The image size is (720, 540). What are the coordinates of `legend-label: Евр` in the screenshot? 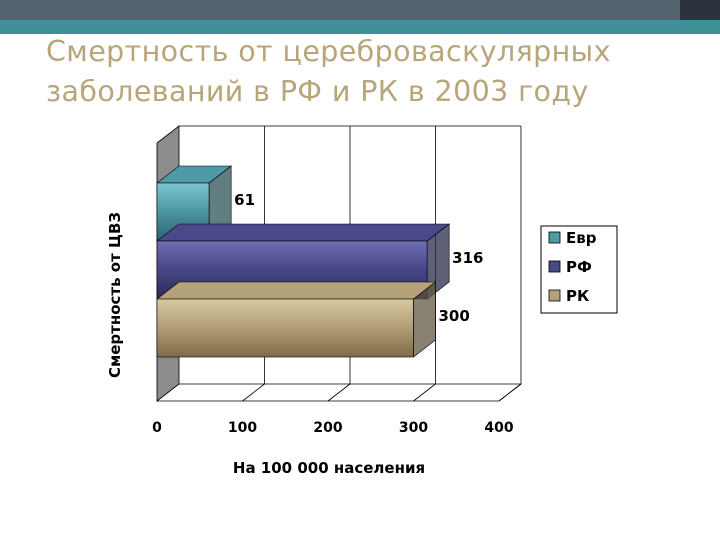 It's located at (581, 238).